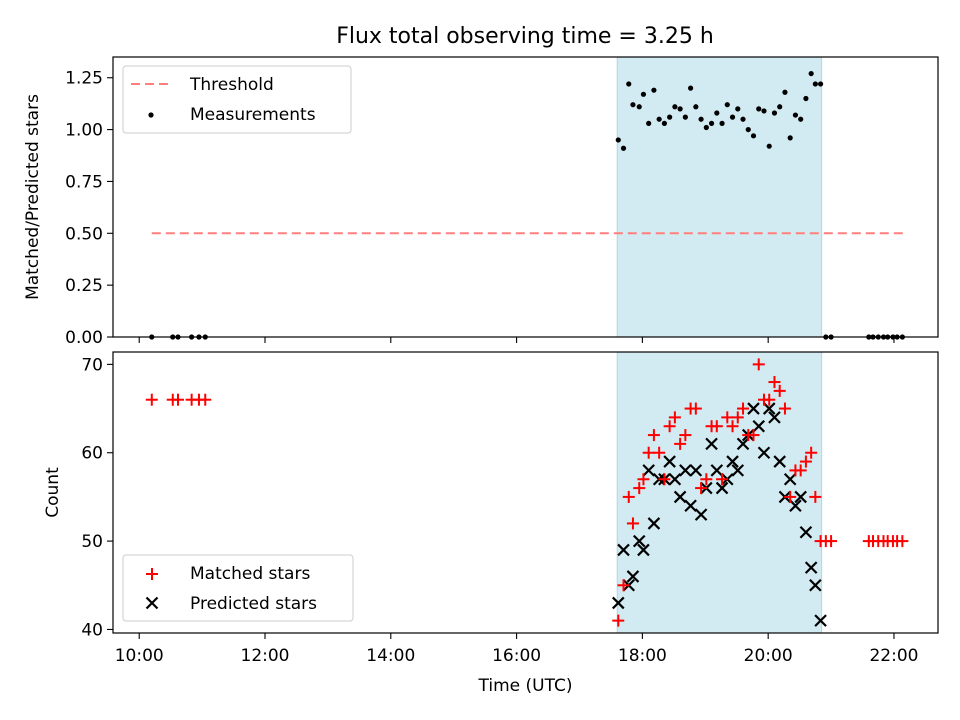  I want to click on observing-window-shade-bottom, so click(719, 492).